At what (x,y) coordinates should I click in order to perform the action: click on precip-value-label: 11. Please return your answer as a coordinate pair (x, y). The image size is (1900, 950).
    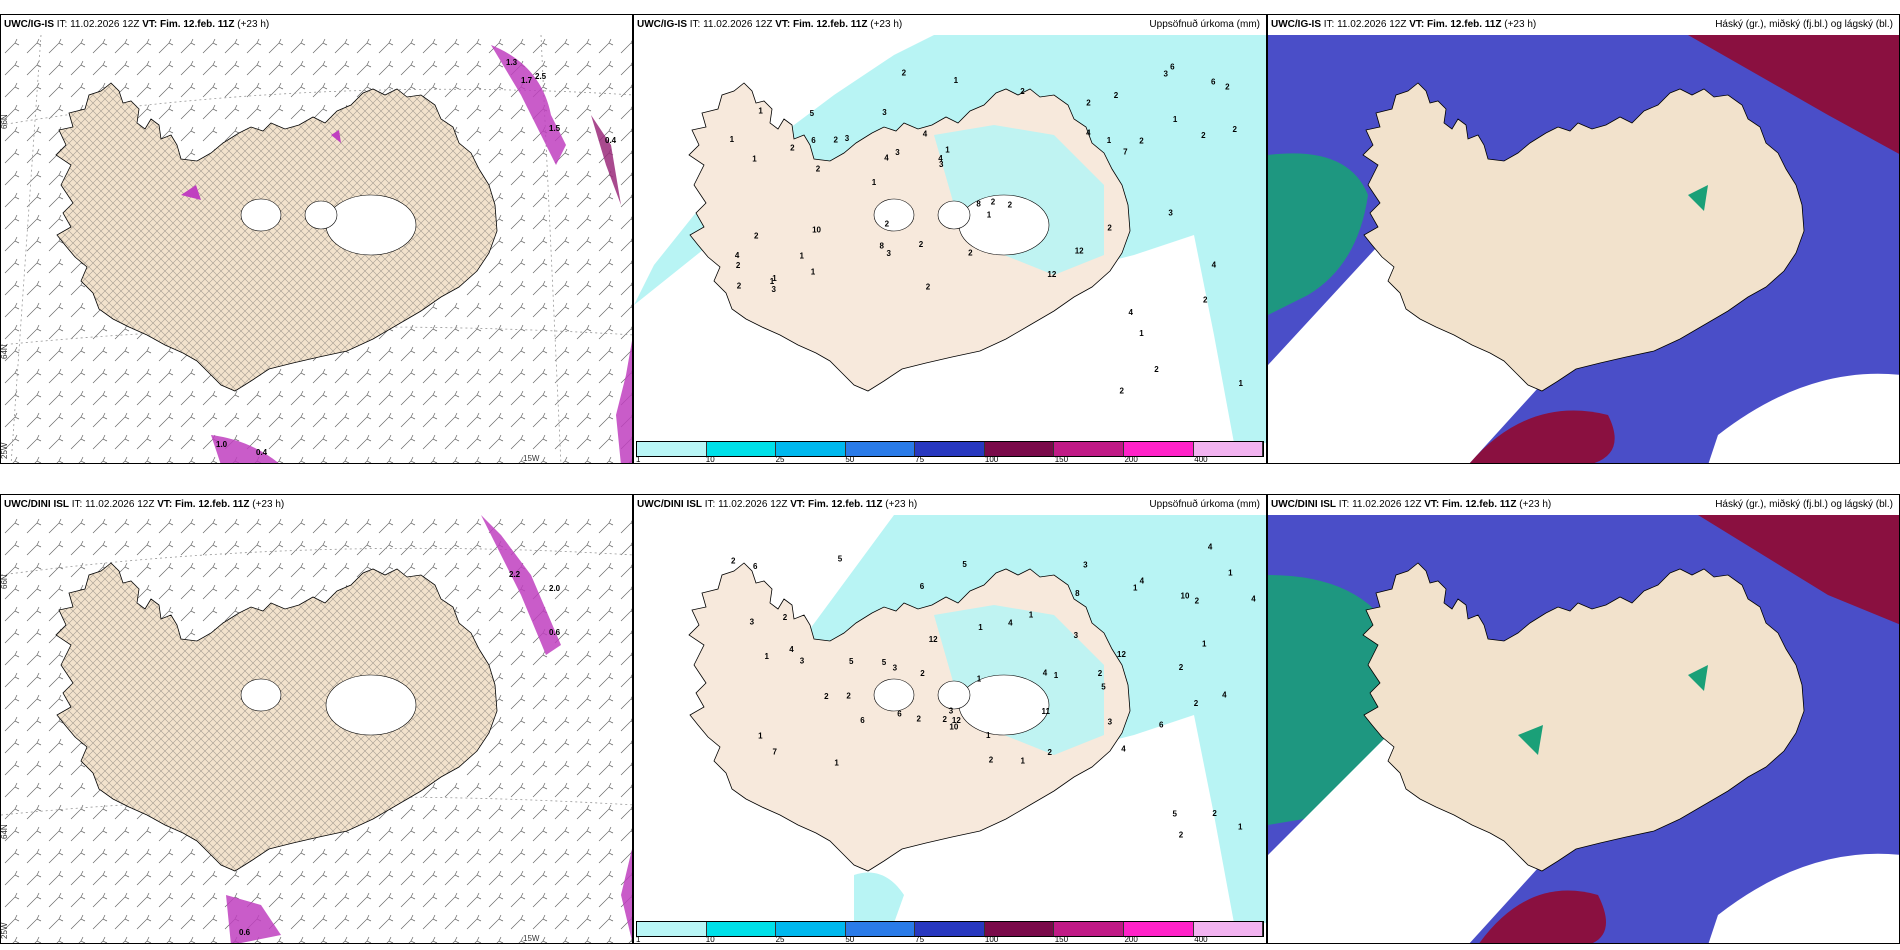
    Looking at the image, I should click on (1046, 711).